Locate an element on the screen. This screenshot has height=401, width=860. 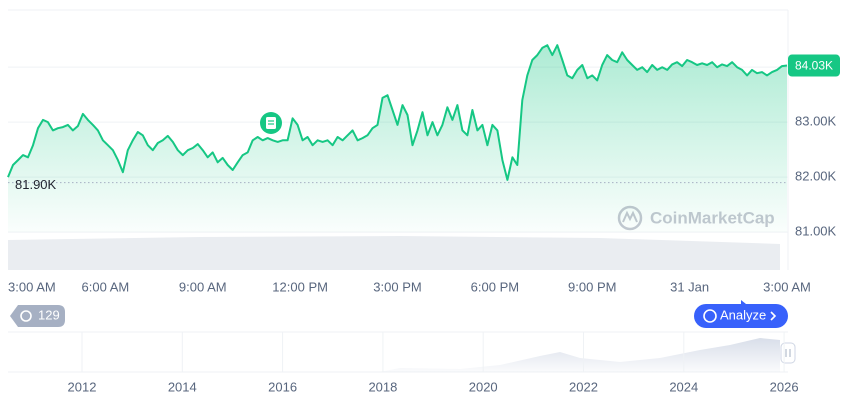
y-tick-label: 82.00K is located at coordinates (816, 176).